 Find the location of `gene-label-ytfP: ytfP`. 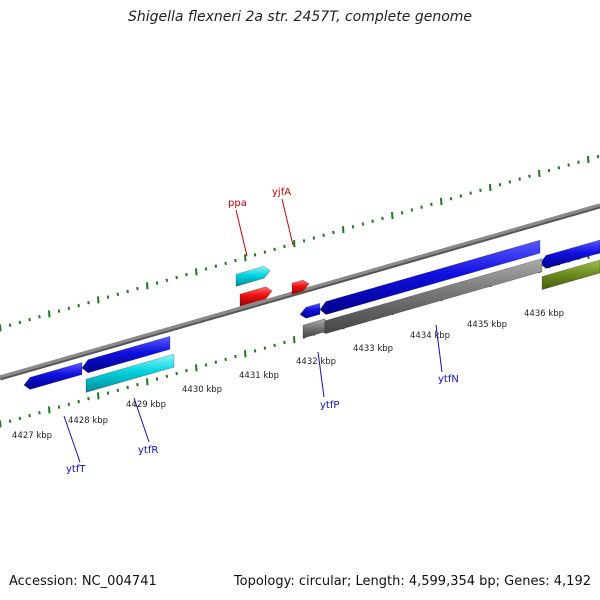

gene-label-ytfP: ytfP is located at coordinates (329, 405).